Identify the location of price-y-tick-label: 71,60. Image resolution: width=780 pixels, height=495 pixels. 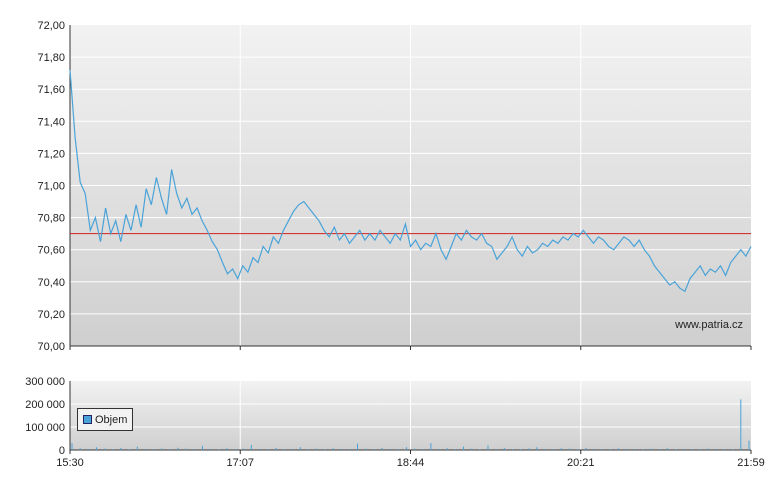
(51, 90).